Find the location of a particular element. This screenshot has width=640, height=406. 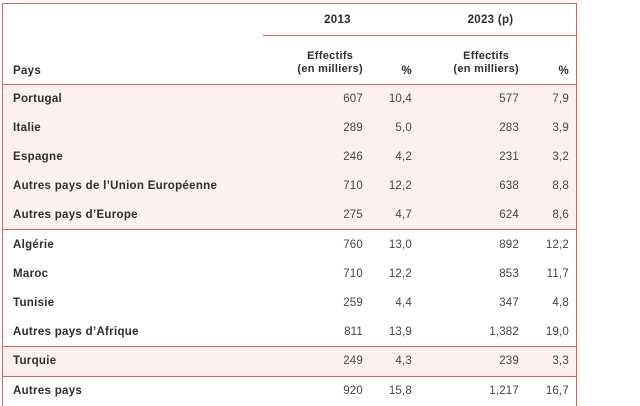

country-cell: Autres pays d’Europe is located at coordinates (75, 215).